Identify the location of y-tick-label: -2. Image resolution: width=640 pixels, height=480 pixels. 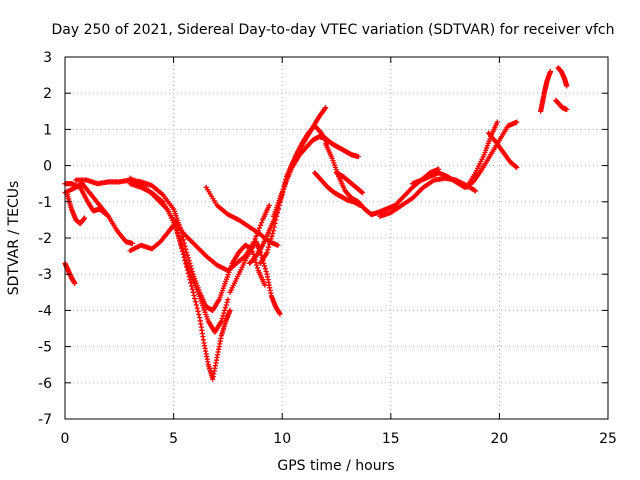
(45, 239).